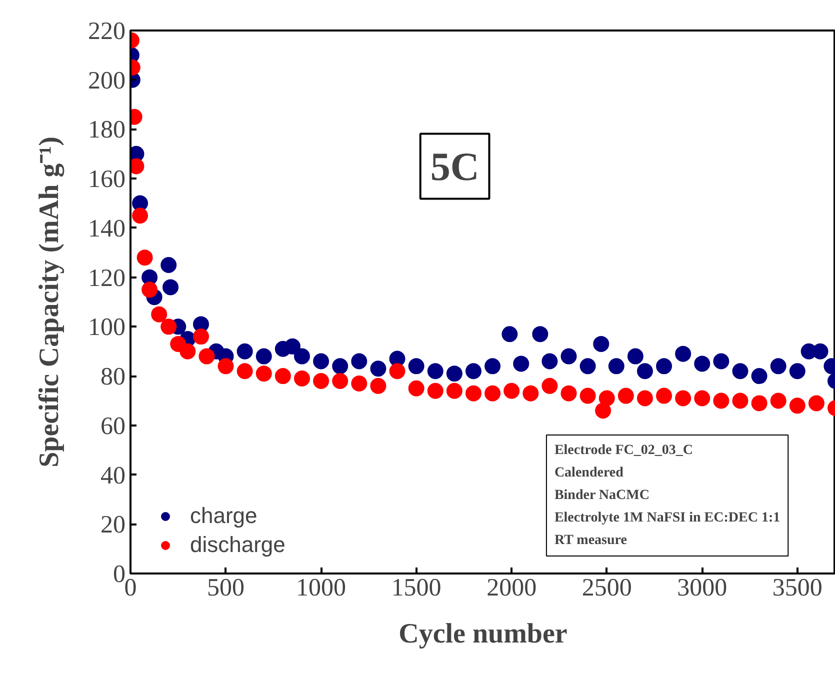  Describe the element at coordinates (797, 588) in the screenshot. I see `x-tick-label: 3500` at that location.